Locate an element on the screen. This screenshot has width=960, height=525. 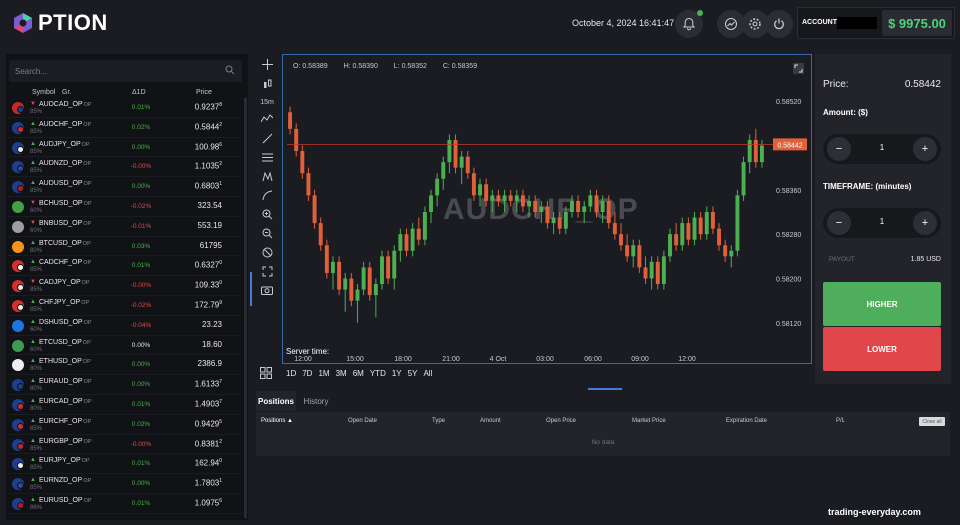
asset-row: ▲ AUDNZD_OPOP 85% -0.00% 1.10352 is located at coordinates (124, 167).